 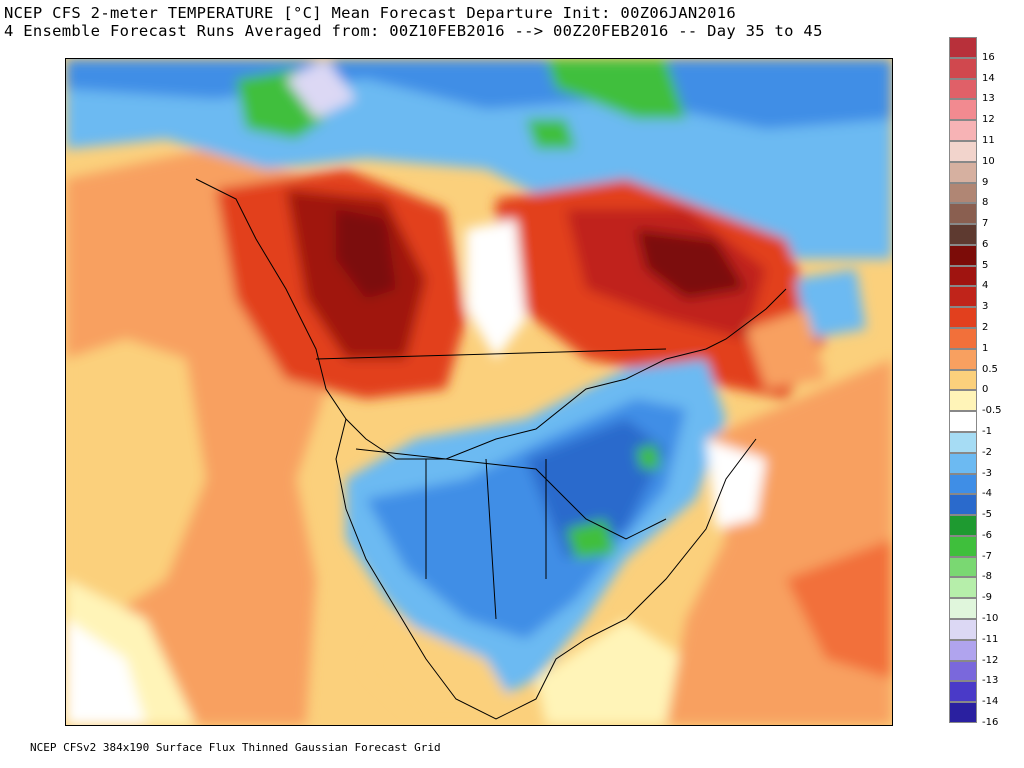 What do you see at coordinates (990, 660) in the screenshot?
I see `legend-label: -12` at bounding box center [990, 660].